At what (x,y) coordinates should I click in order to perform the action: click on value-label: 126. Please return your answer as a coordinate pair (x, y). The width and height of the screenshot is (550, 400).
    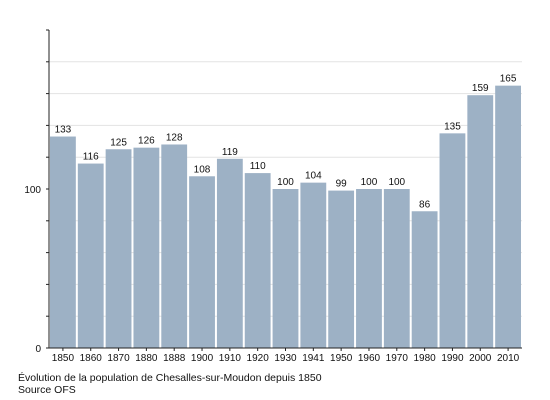
    Looking at the image, I should click on (146, 141).